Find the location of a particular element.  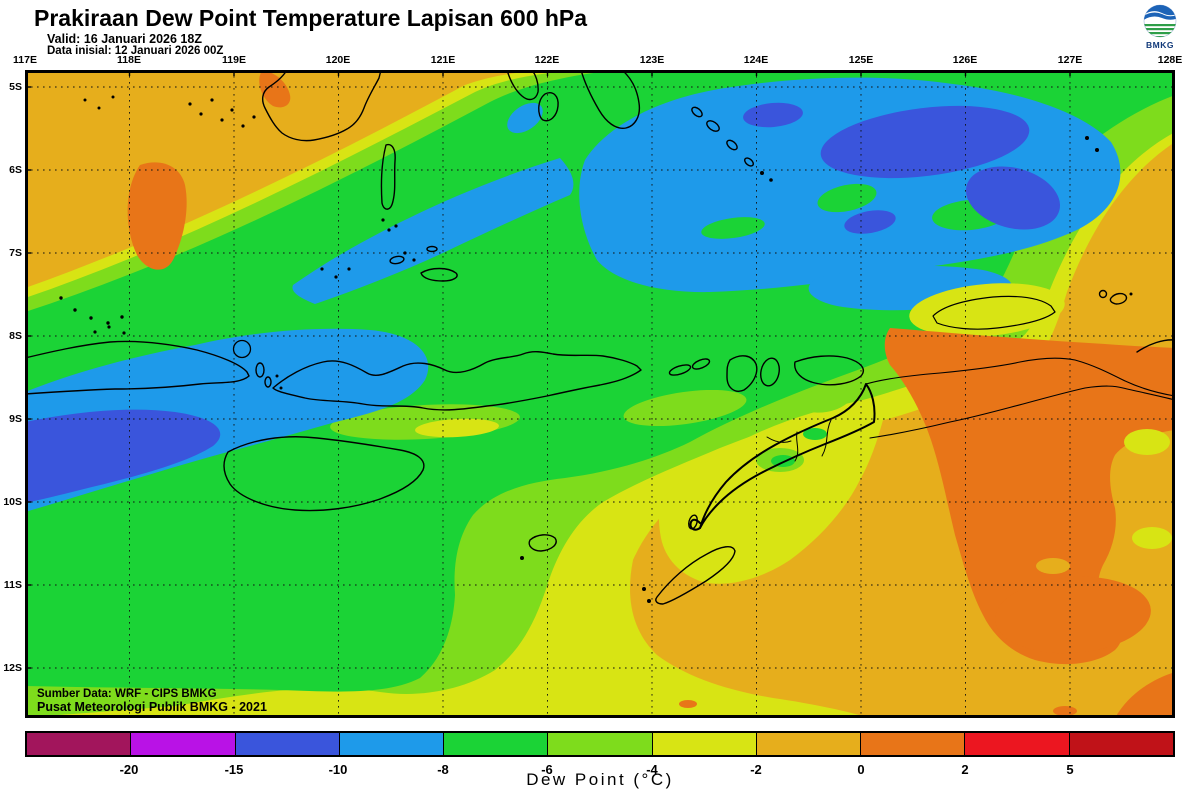

fill-region-orange-corner is located at coordinates (1145, 695).